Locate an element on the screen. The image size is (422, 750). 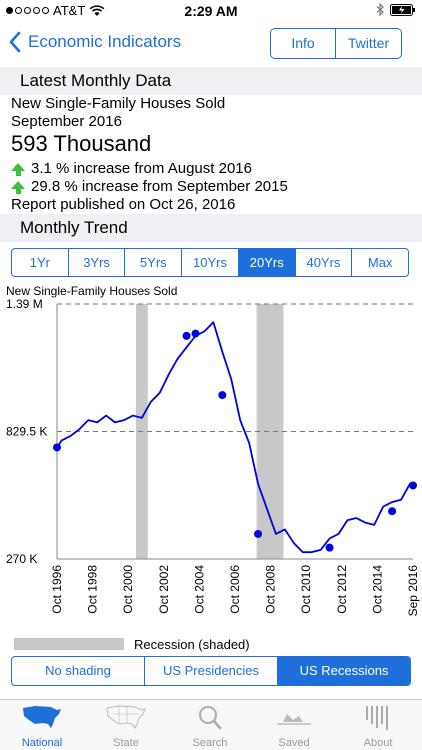
tab-bar: National State Search Saved About is located at coordinates (211, 724).